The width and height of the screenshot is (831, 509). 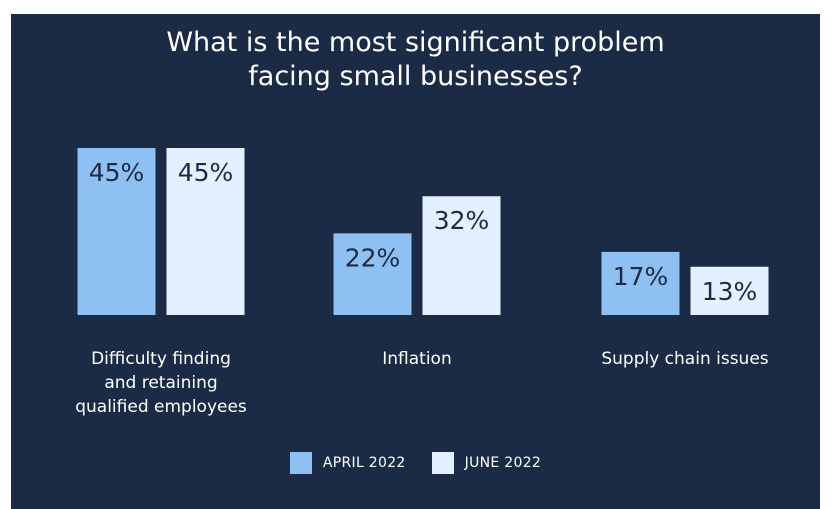 I want to click on data-label-supply-chain-june: 13%, so click(x=730, y=291).